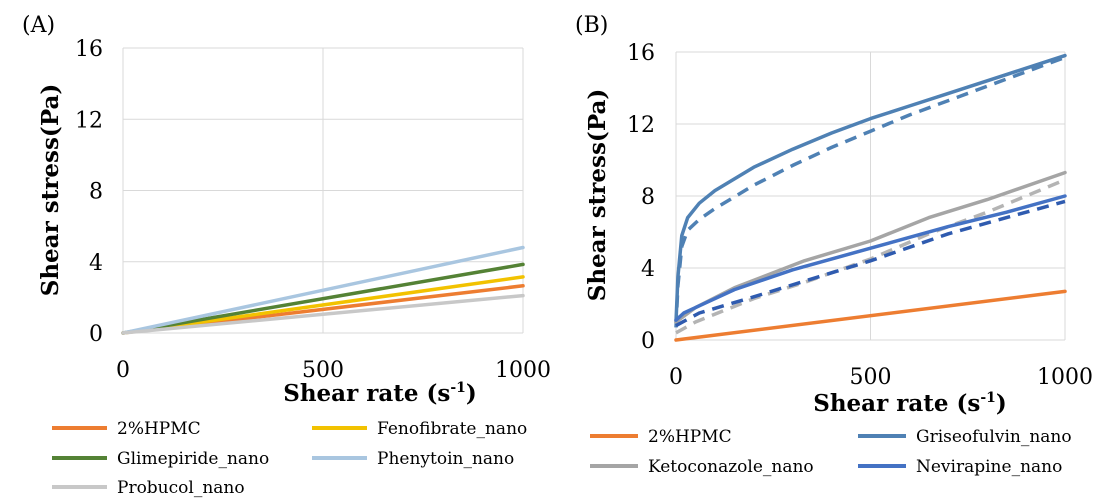 This screenshot has width=1102, height=502. Describe the element at coordinates (193, 459) in the screenshot. I see `legend-label-2: Glimepiride_nano` at that location.